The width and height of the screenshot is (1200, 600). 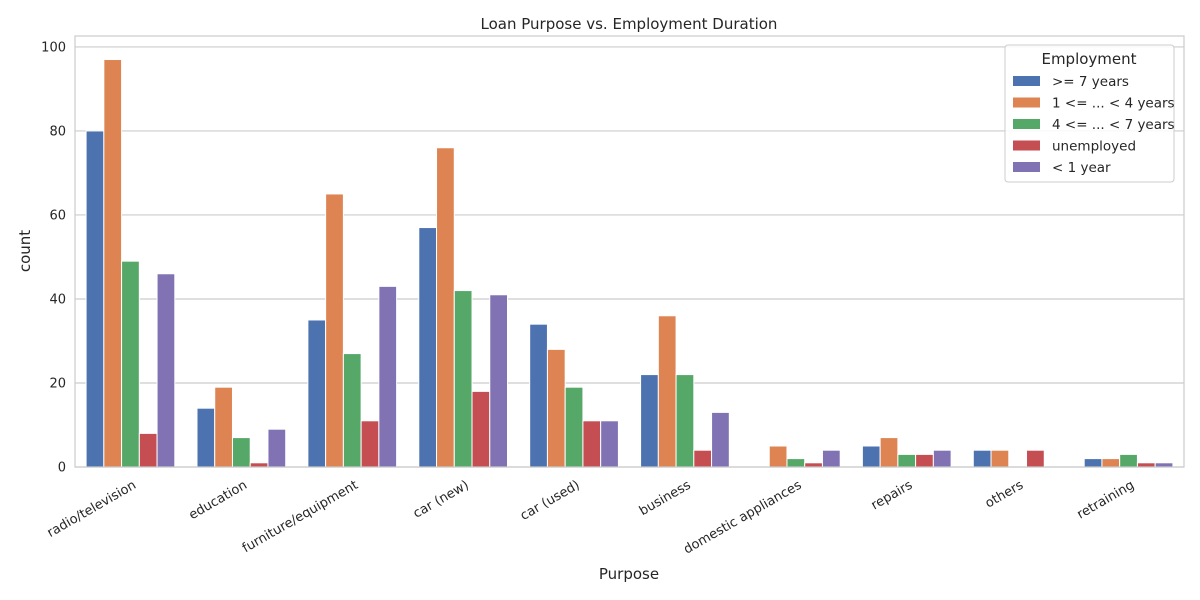 I want to click on bar-car-new-4-7-years, so click(x=463, y=379).